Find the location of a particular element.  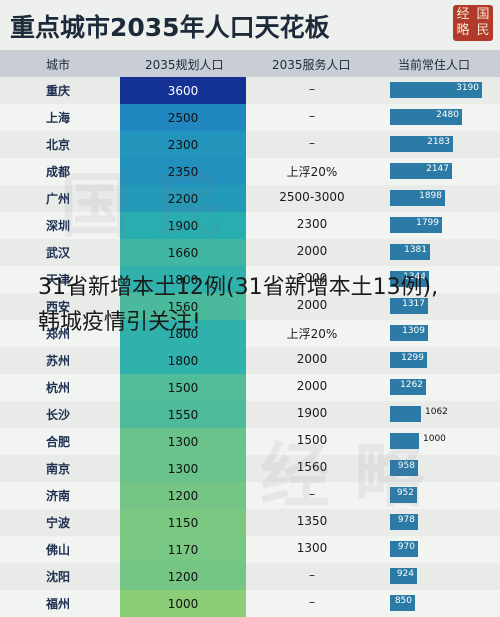

table-row: 成都 2350 上浮20% 2147 is located at coordinates (250, 171).